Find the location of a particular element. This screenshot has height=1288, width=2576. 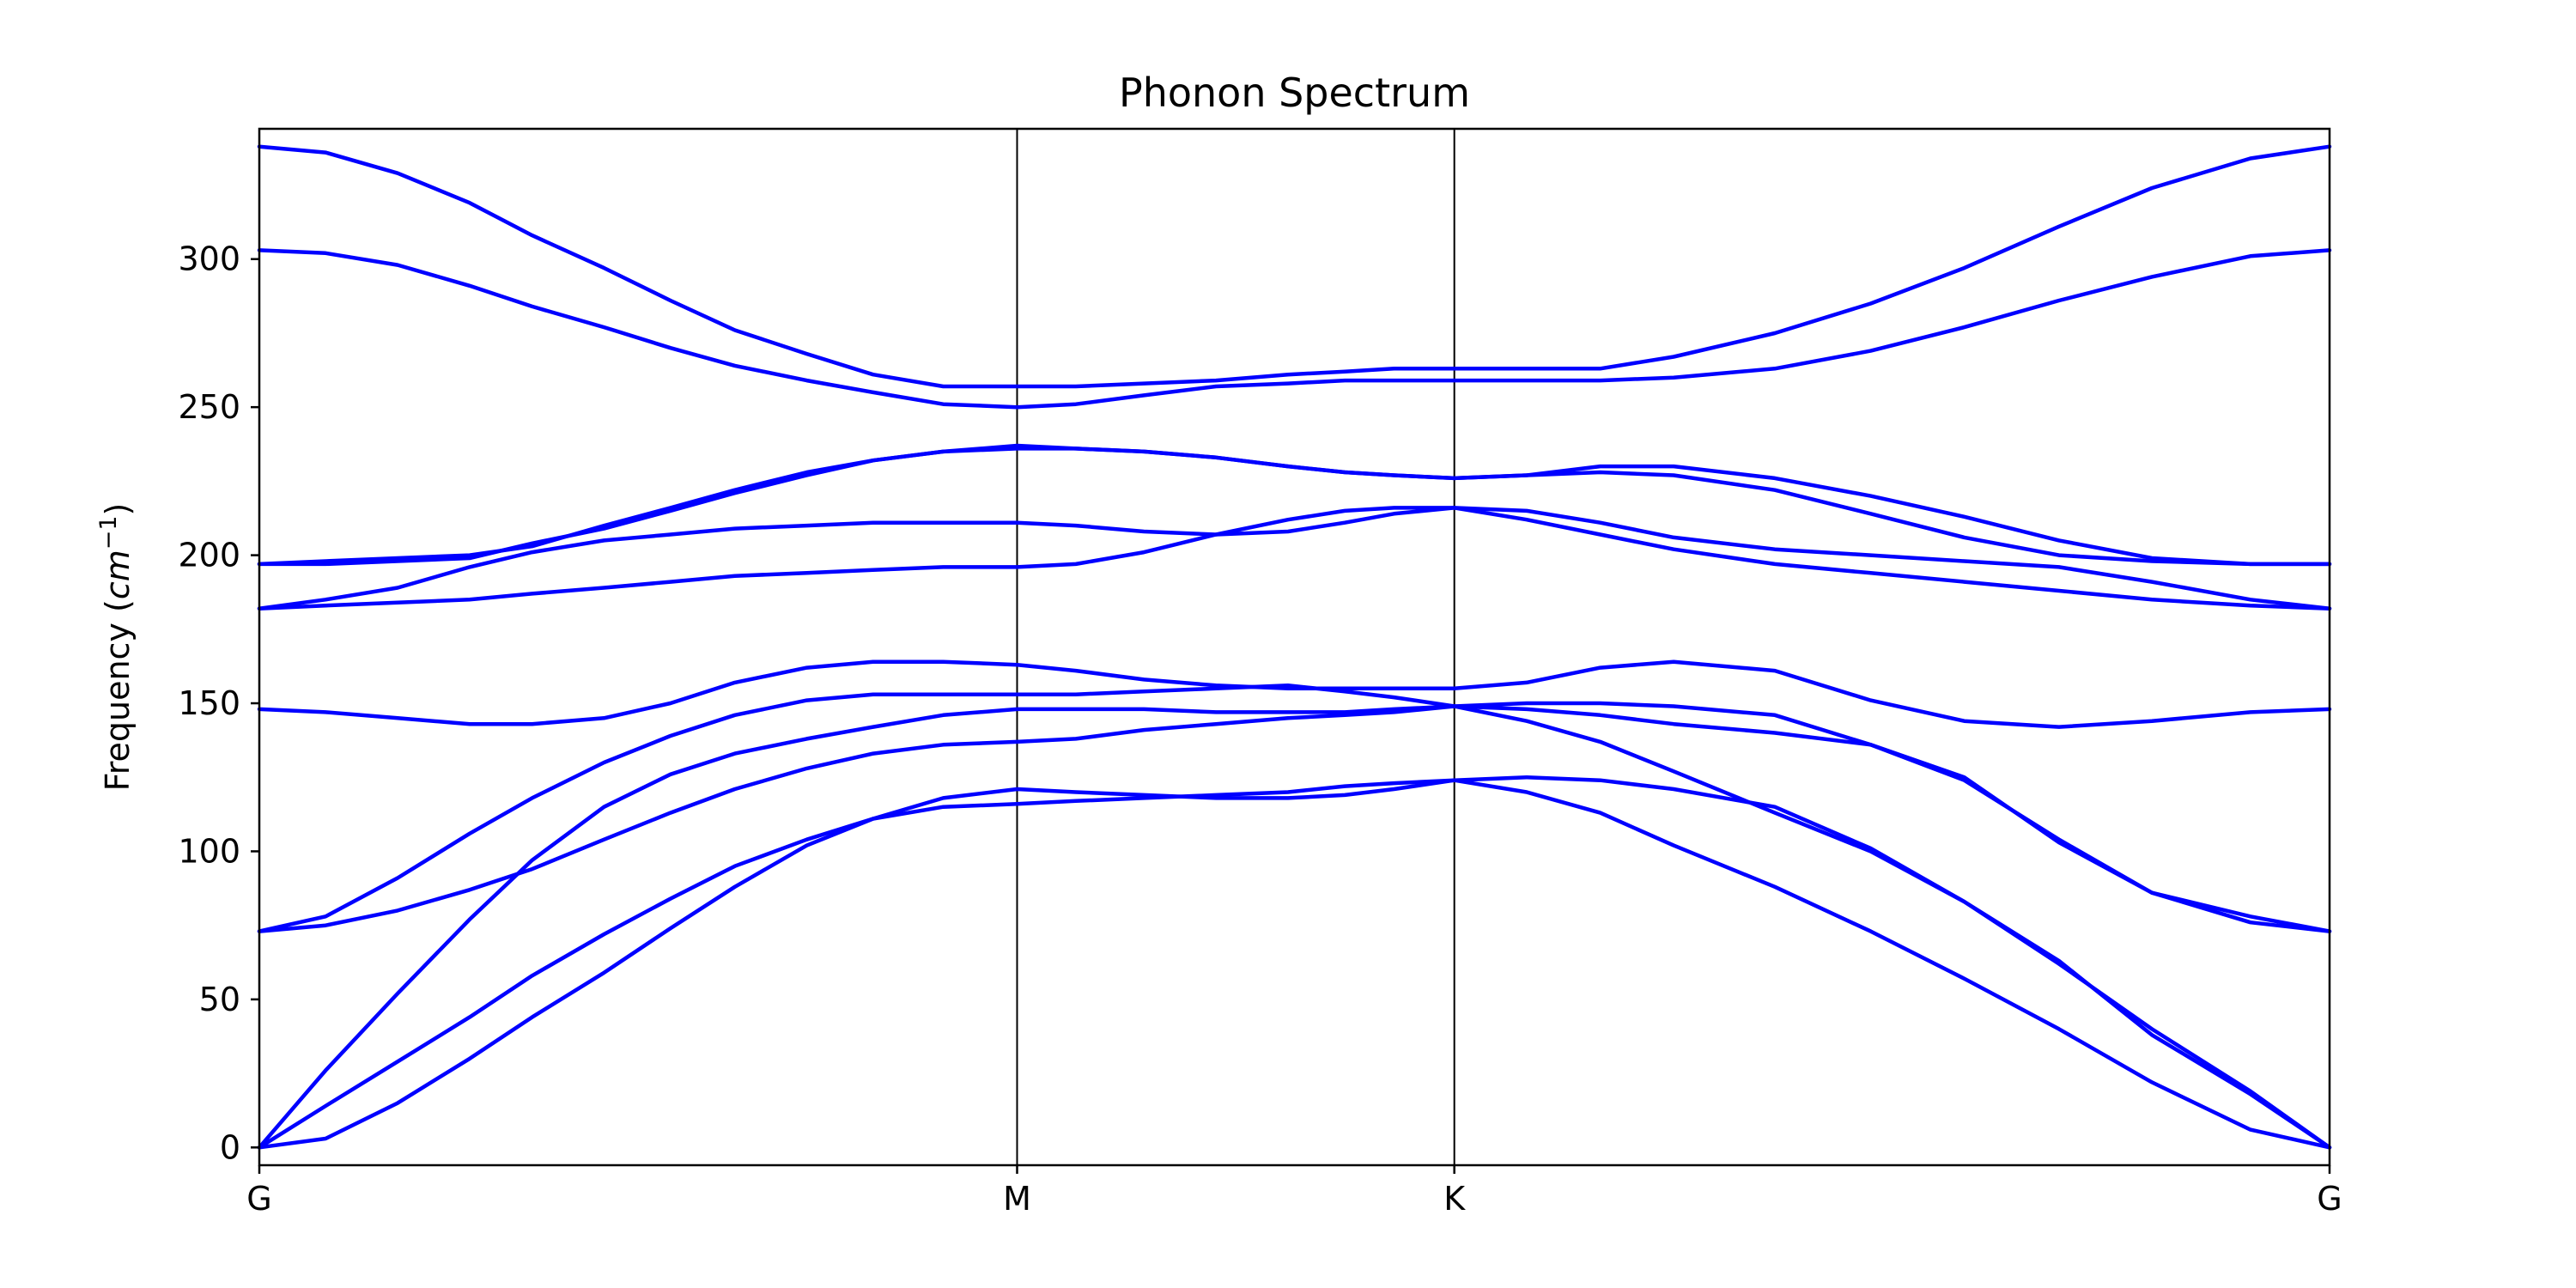

y-tick-label: 0 is located at coordinates (230, 1147).